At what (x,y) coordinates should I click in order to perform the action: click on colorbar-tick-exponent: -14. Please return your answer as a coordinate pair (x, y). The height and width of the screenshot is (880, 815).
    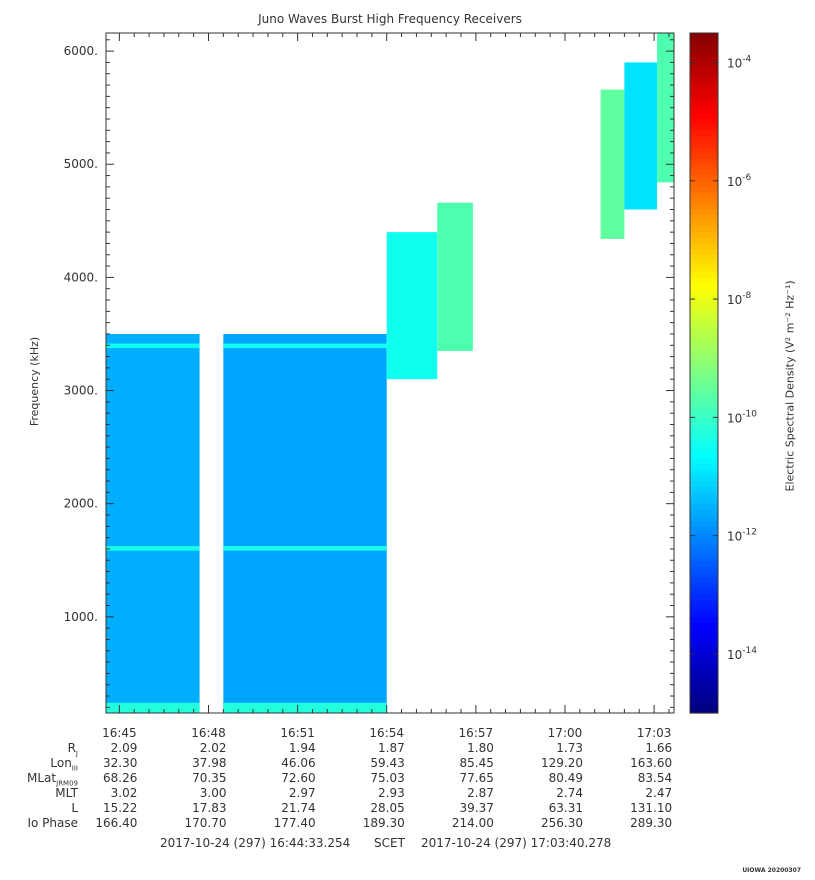
    Looking at the image, I should click on (749, 651).